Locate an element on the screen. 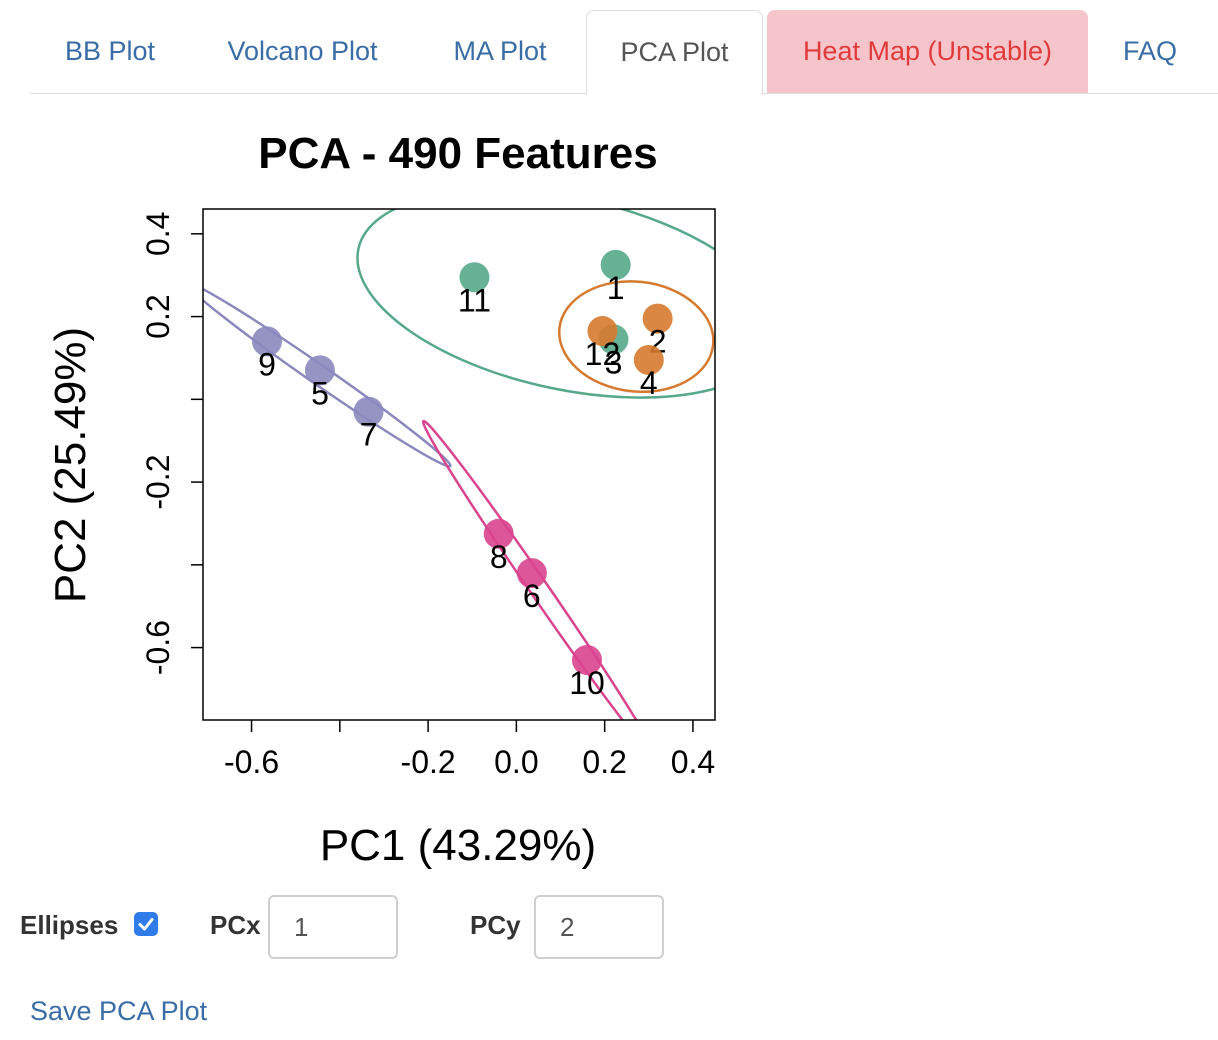 This screenshot has width=1218, height=1040. x-tick-label: 0.2 is located at coordinates (604, 762).